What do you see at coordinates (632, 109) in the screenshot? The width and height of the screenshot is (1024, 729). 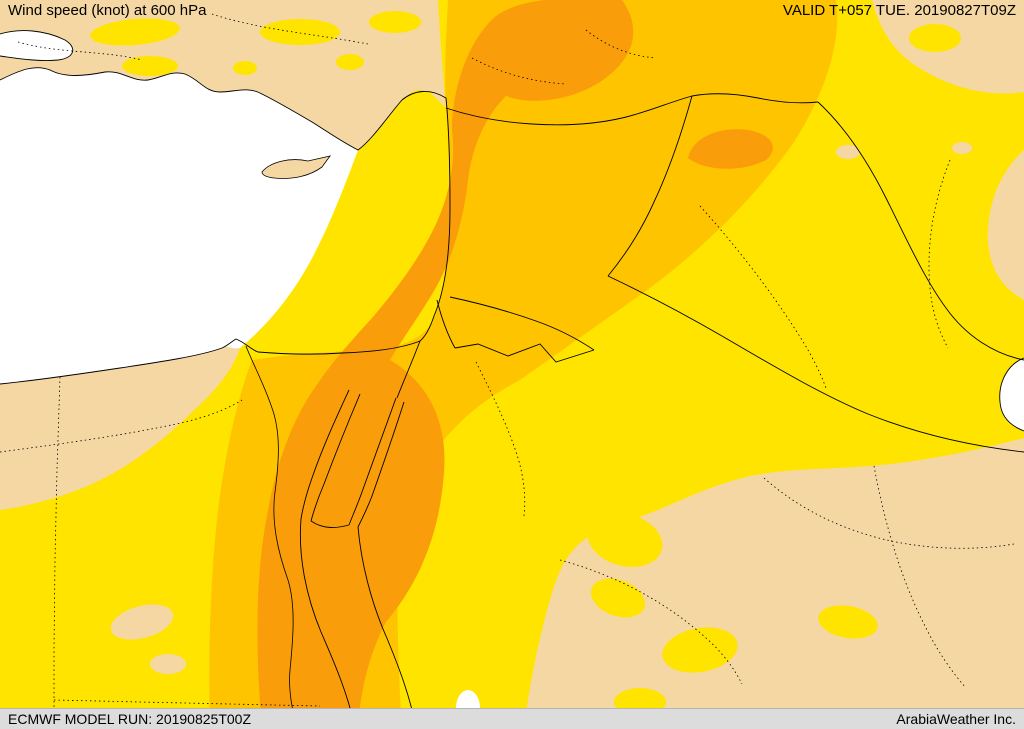 I see `border-turkey-syria` at bounding box center [632, 109].